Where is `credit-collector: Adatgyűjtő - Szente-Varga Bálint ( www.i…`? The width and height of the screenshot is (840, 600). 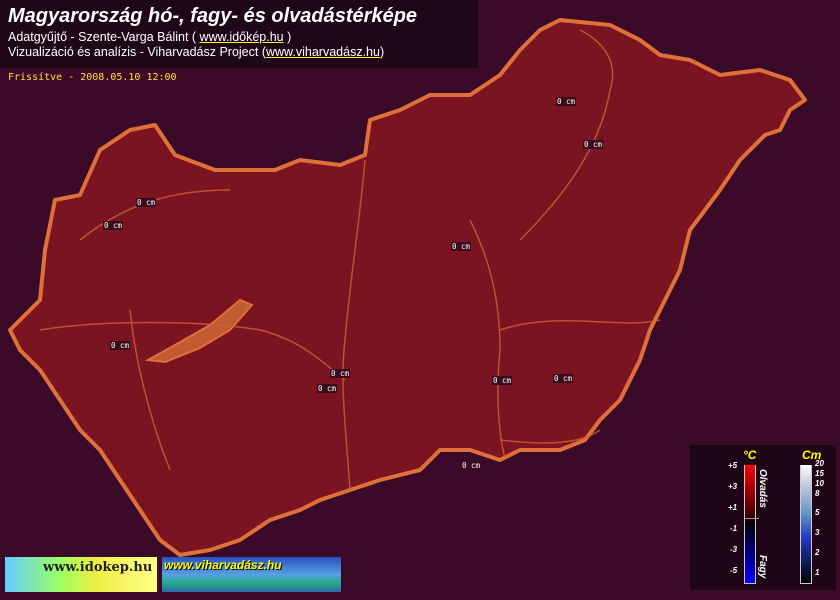 credit-collector: Adatgyűjtő - Szente-Varga Bálint ( www.i… is located at coordinates (149, 37).